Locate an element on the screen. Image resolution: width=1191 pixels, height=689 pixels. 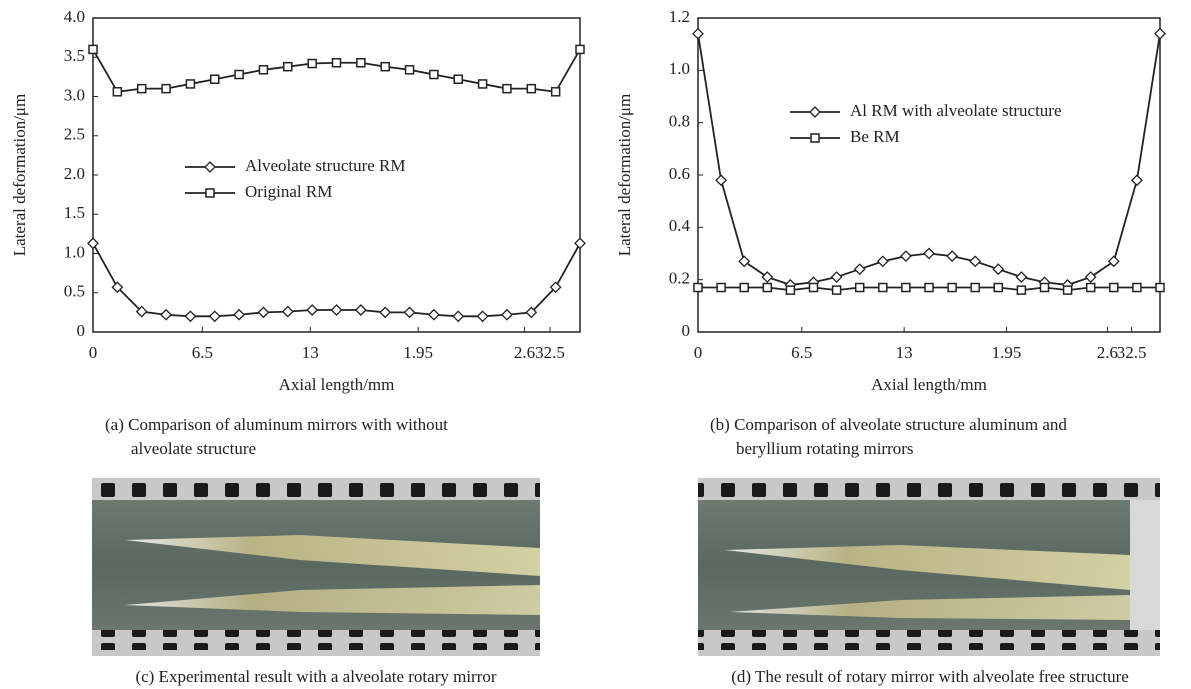
legend-label: Original RM is located at coordinates (288, 191).